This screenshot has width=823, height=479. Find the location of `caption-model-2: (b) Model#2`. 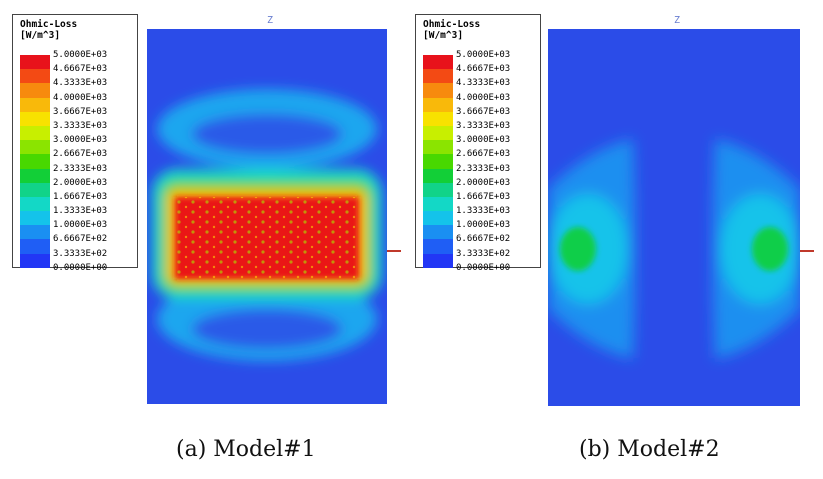

caption-model-2: (b) Model#2 is located at coordinates (649, 449).